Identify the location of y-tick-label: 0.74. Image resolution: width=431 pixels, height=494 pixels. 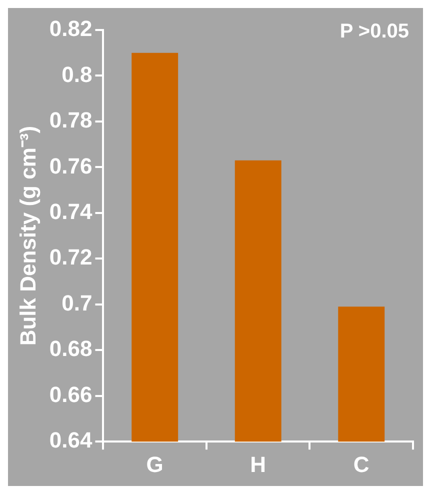
(71, 211).